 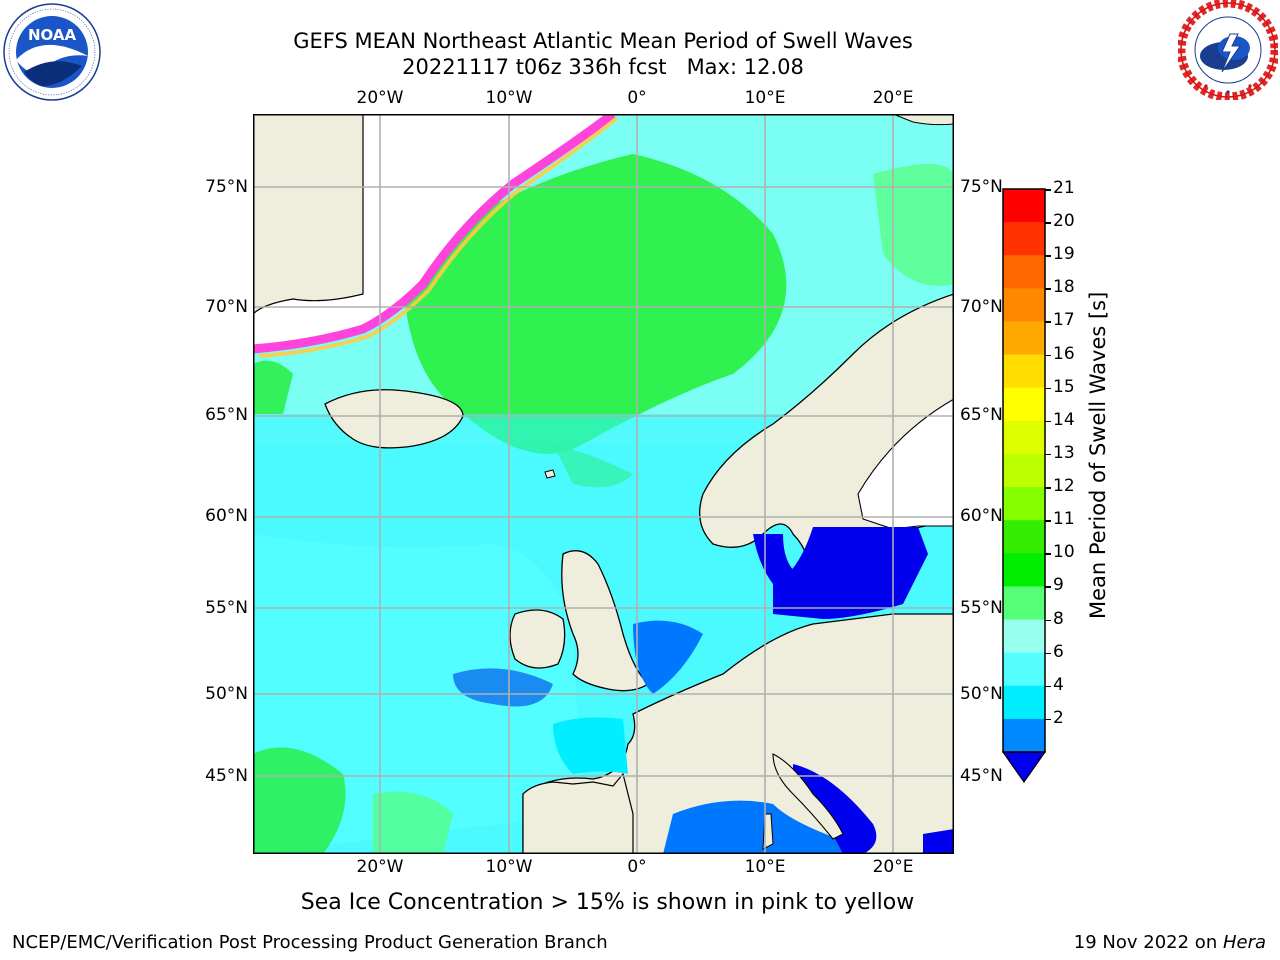 What do you see at coordinates (1148, 942) in the screenshot?
I see `footer-date-text: 19 Nov 2022 on` at bounding box center [1148, 942].